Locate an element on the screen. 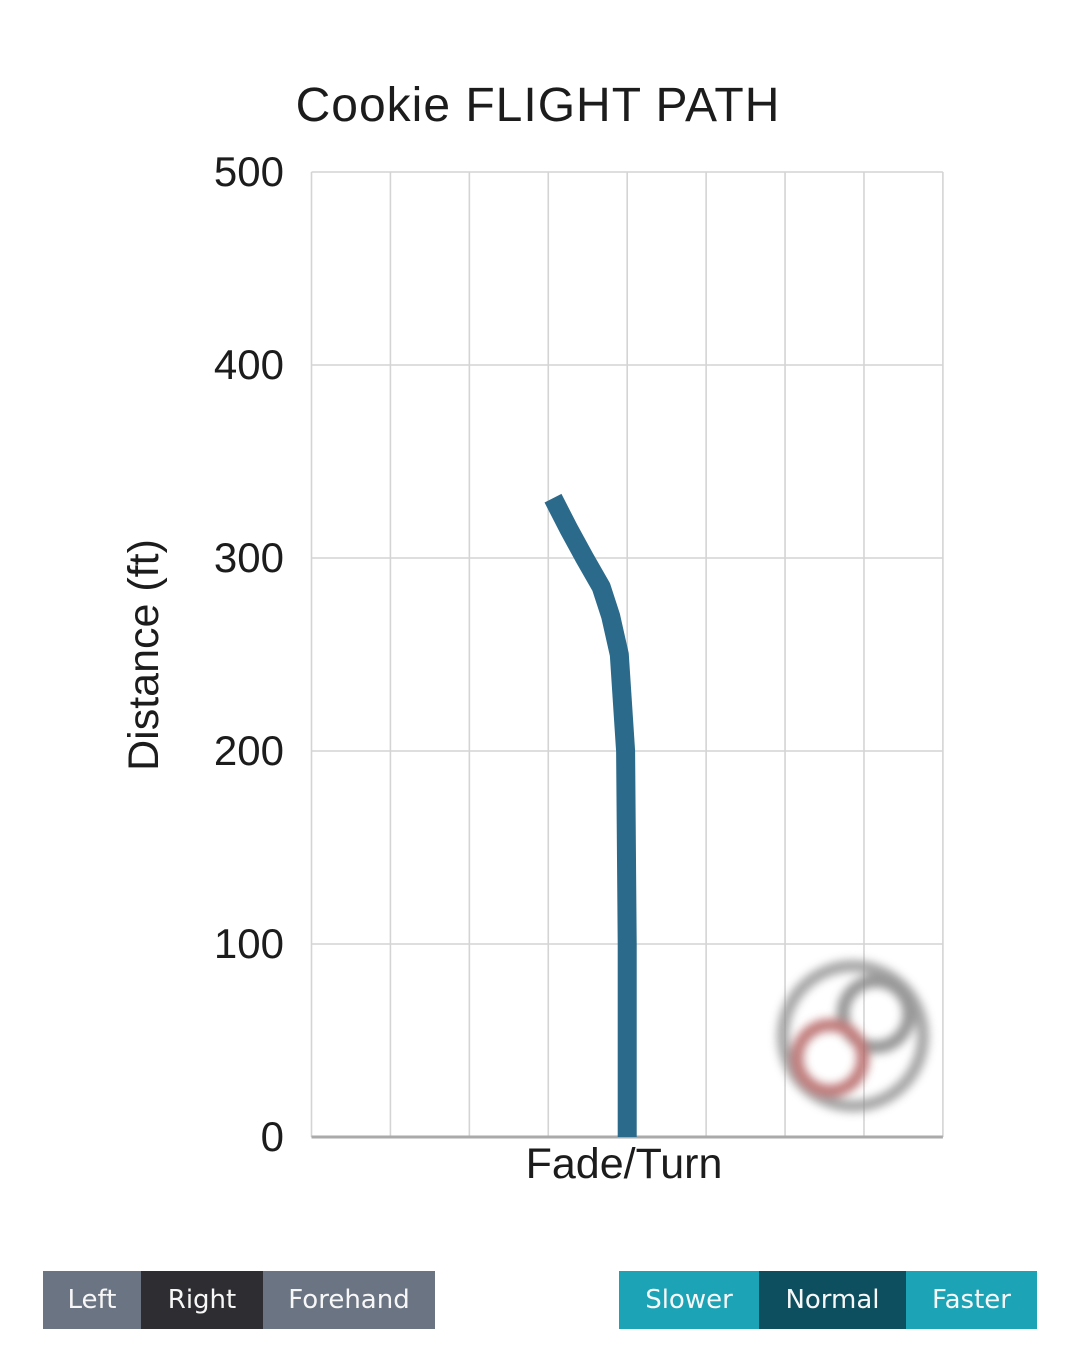 The image size is (1082, 1372). y-tick-label: 400 is located at coordinates (249, 364).